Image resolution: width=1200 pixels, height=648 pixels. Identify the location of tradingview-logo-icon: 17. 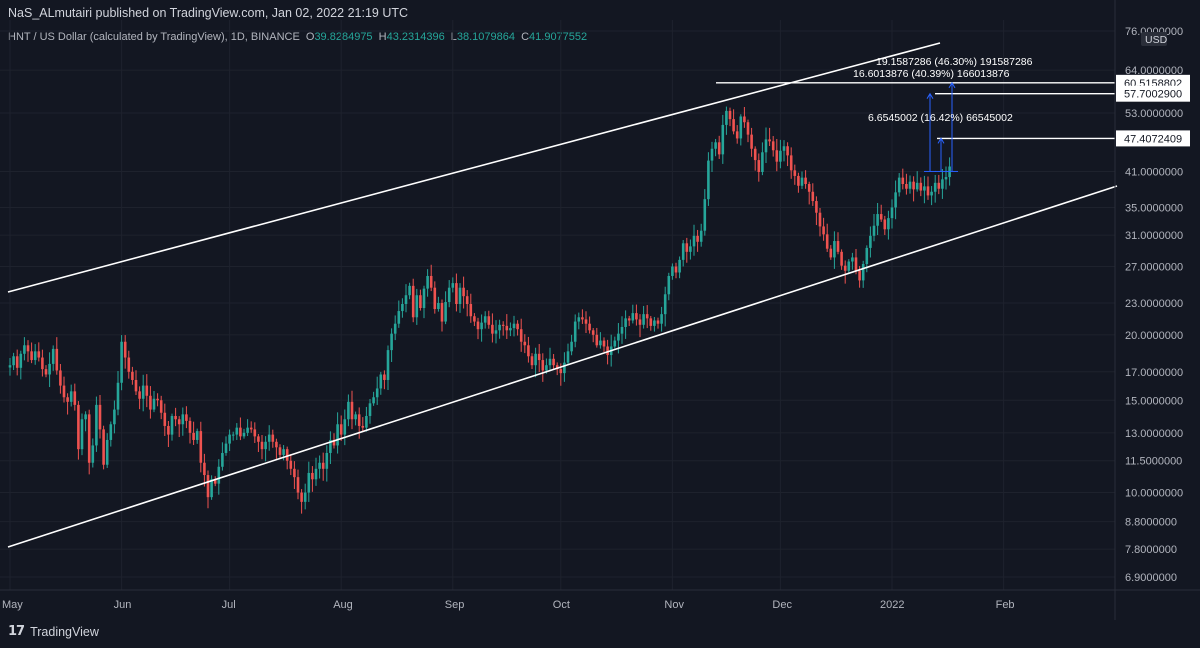
(16, 631).